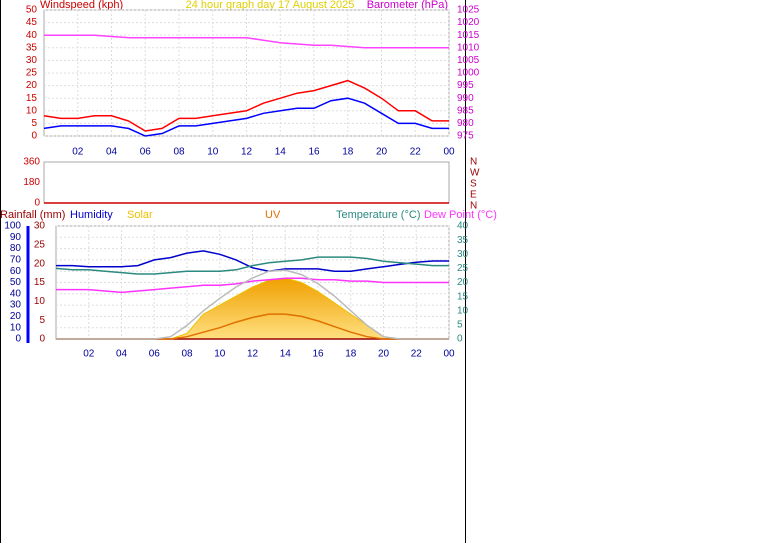 Image resolution: width=761 pixels, height=543 pixels. I want to click on y2-tick-label: 15, so click(463, 296).